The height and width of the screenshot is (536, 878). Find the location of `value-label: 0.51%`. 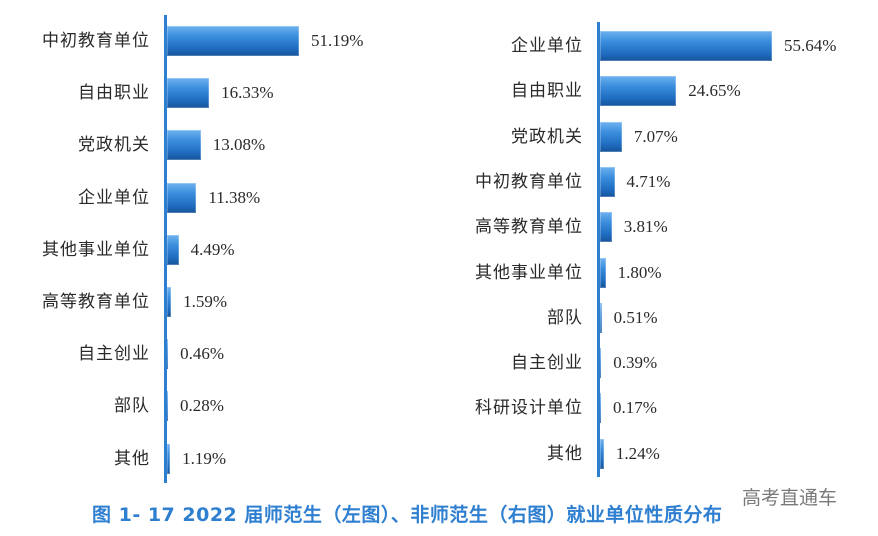

value-label: 0.51% is located at coordinates (635, 317).